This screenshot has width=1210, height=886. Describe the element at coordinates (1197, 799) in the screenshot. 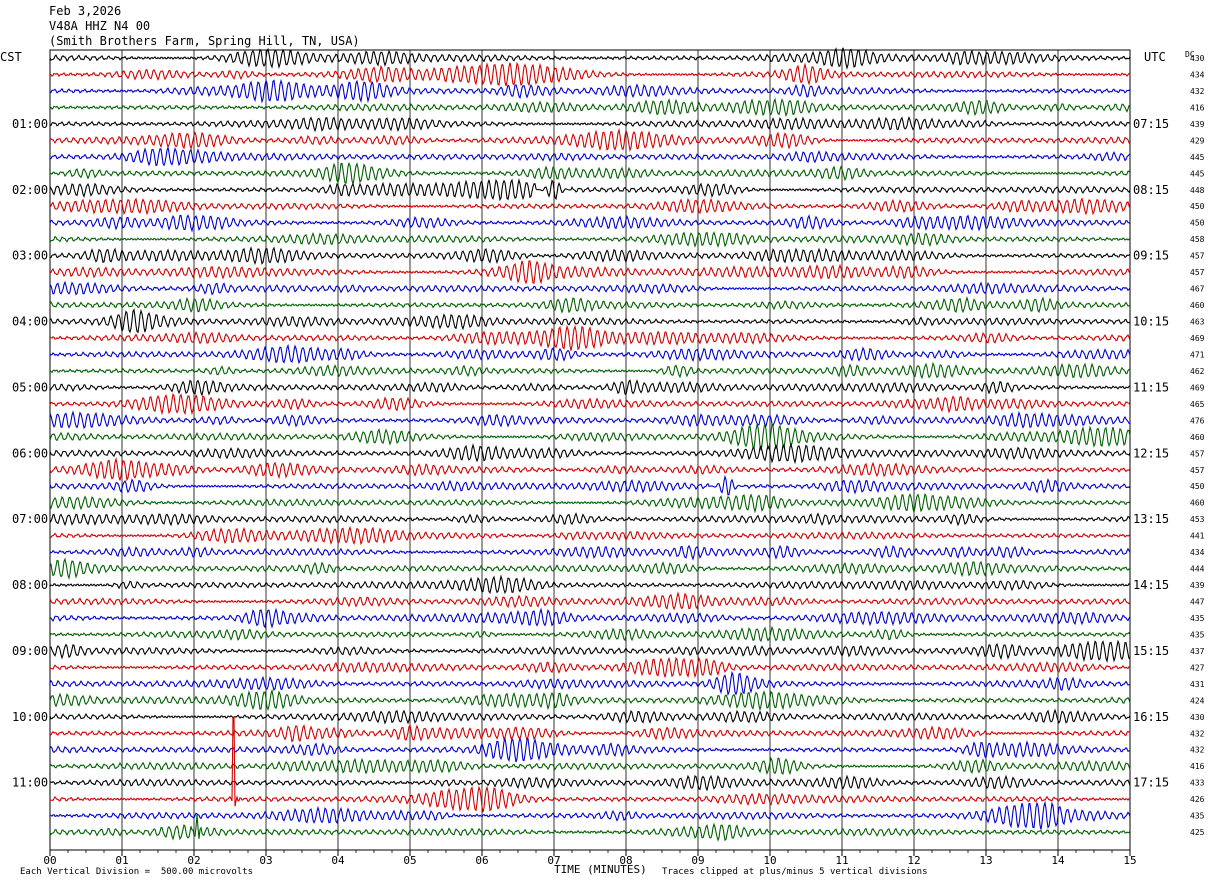

I see `dc-offset-label: 426` at that location.